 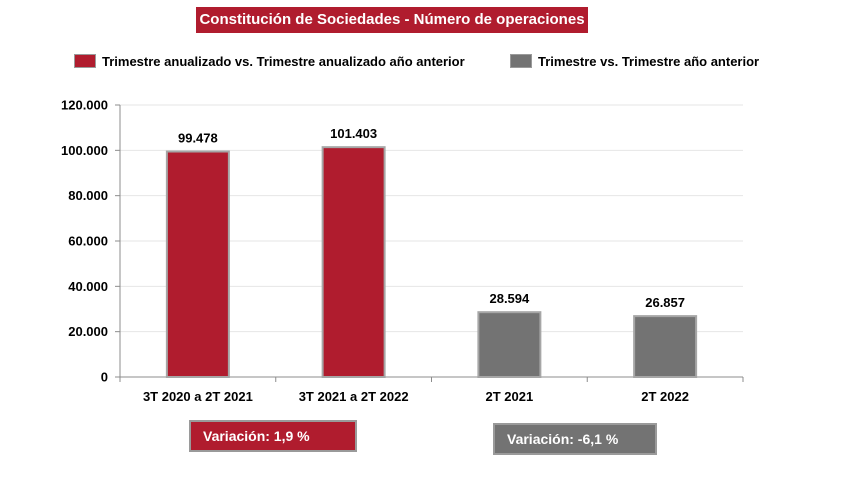 I want to click on y-tick-label: 20.000, so click(x=88, y=331).